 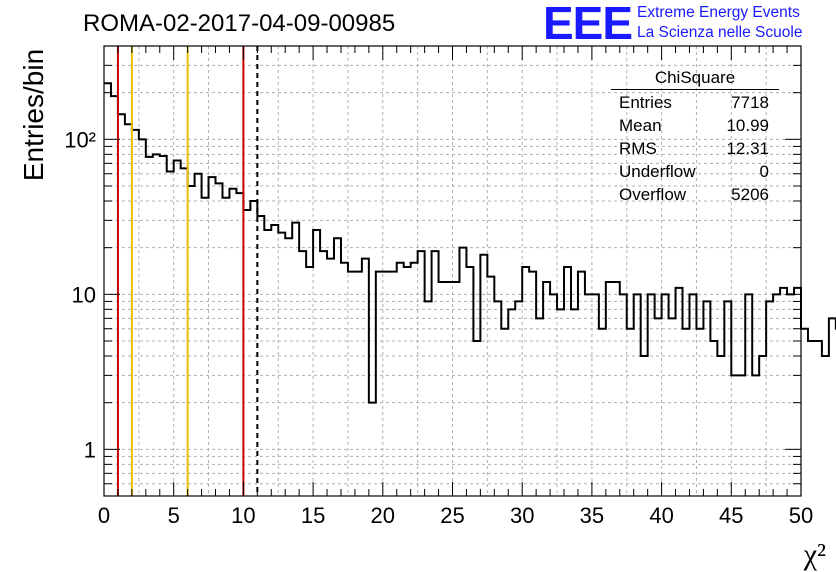 What do you see at coordinates (239, 23) in the screenshot?
I see `chart-title: ROMA-02-2017-04-09-00985` at bounding box center [239, 23].